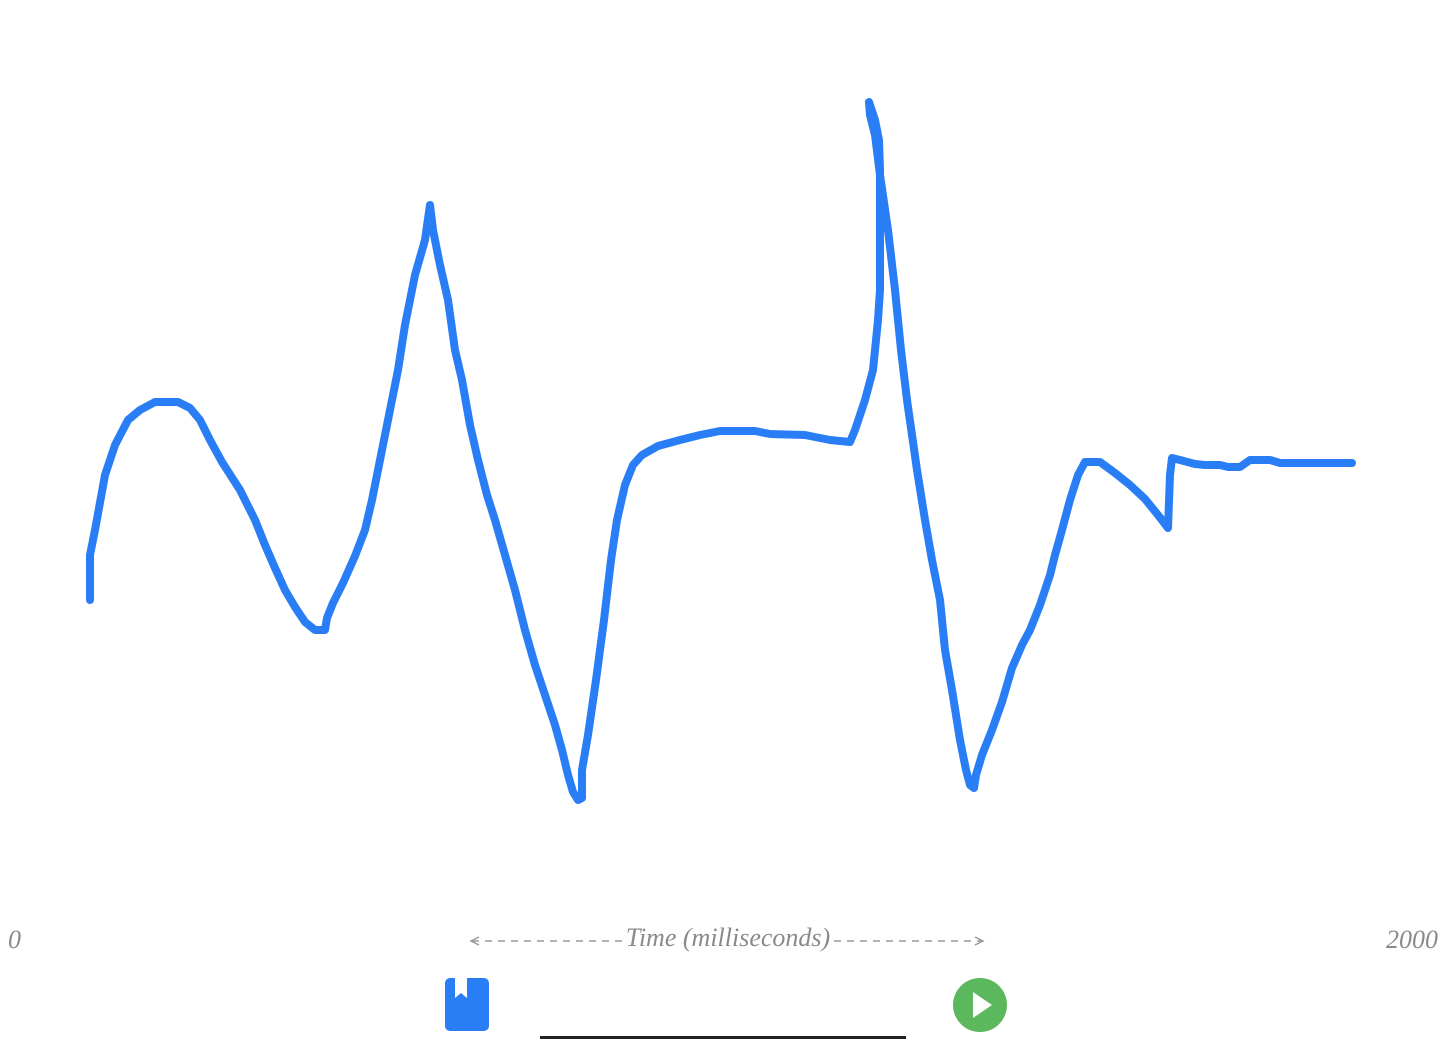  What do you see at coordinates (909, 941) in the screenshot?
I see `right-arrow` at bounding box center [909, 941].